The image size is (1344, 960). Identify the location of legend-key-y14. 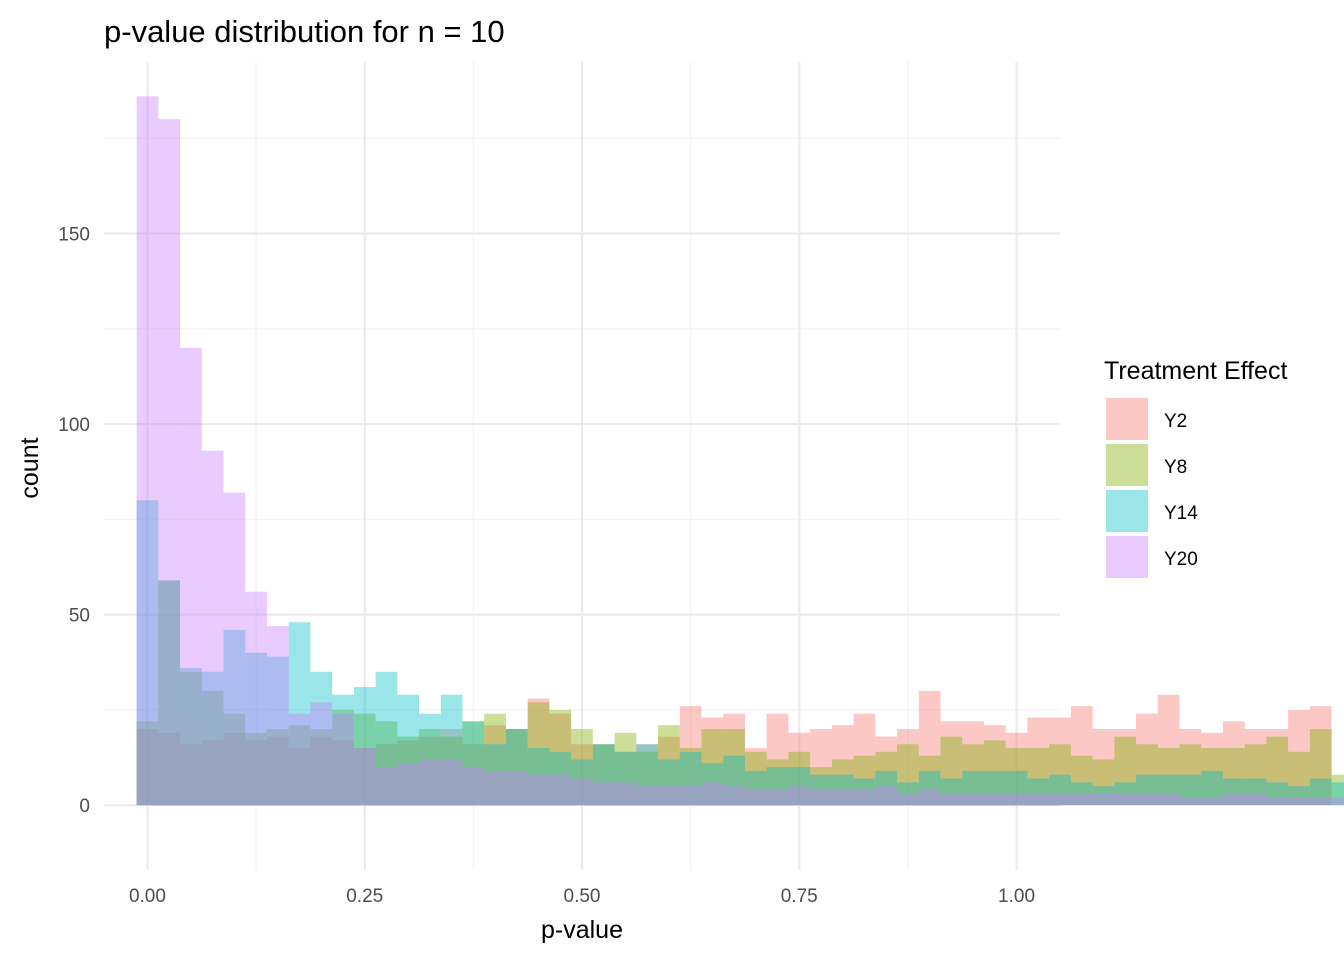
(1127, 511).